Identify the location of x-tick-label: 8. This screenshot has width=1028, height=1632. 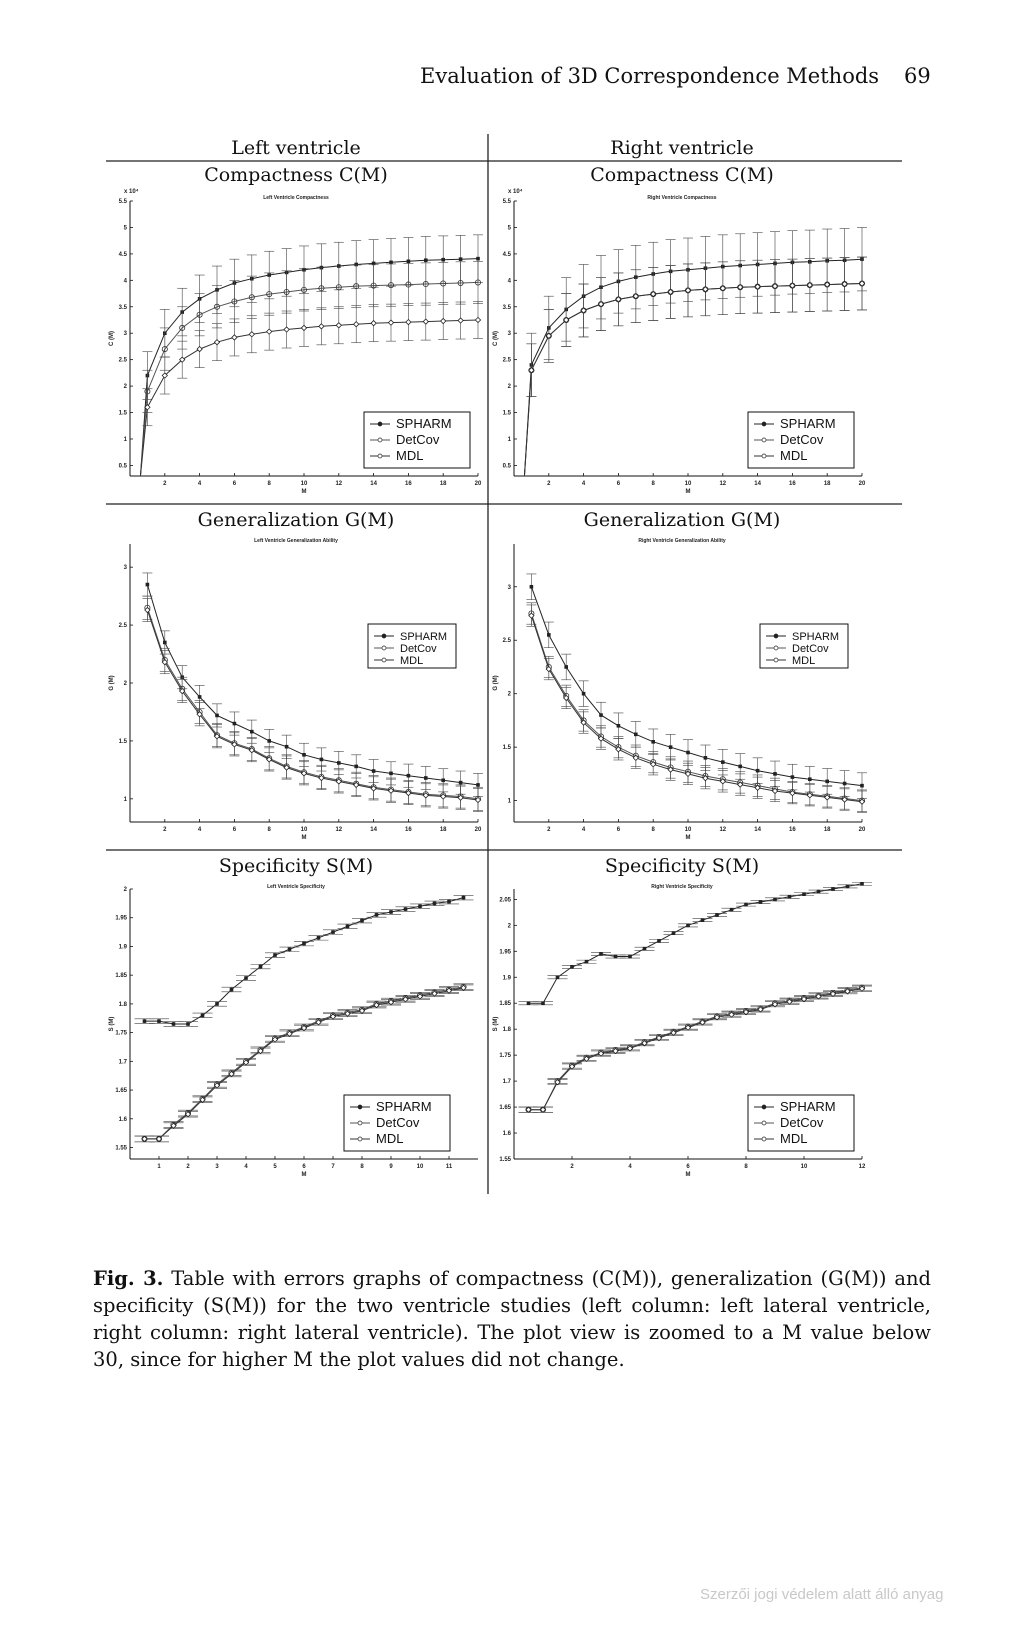
(270, 830).